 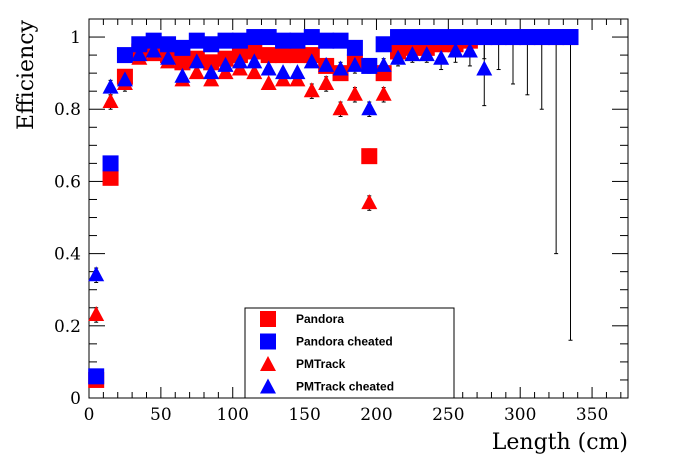 What do you see at coordinates (75, 38) in the screenshot?
I see `y-tick-label: 1` at bounding box center [75, 38].